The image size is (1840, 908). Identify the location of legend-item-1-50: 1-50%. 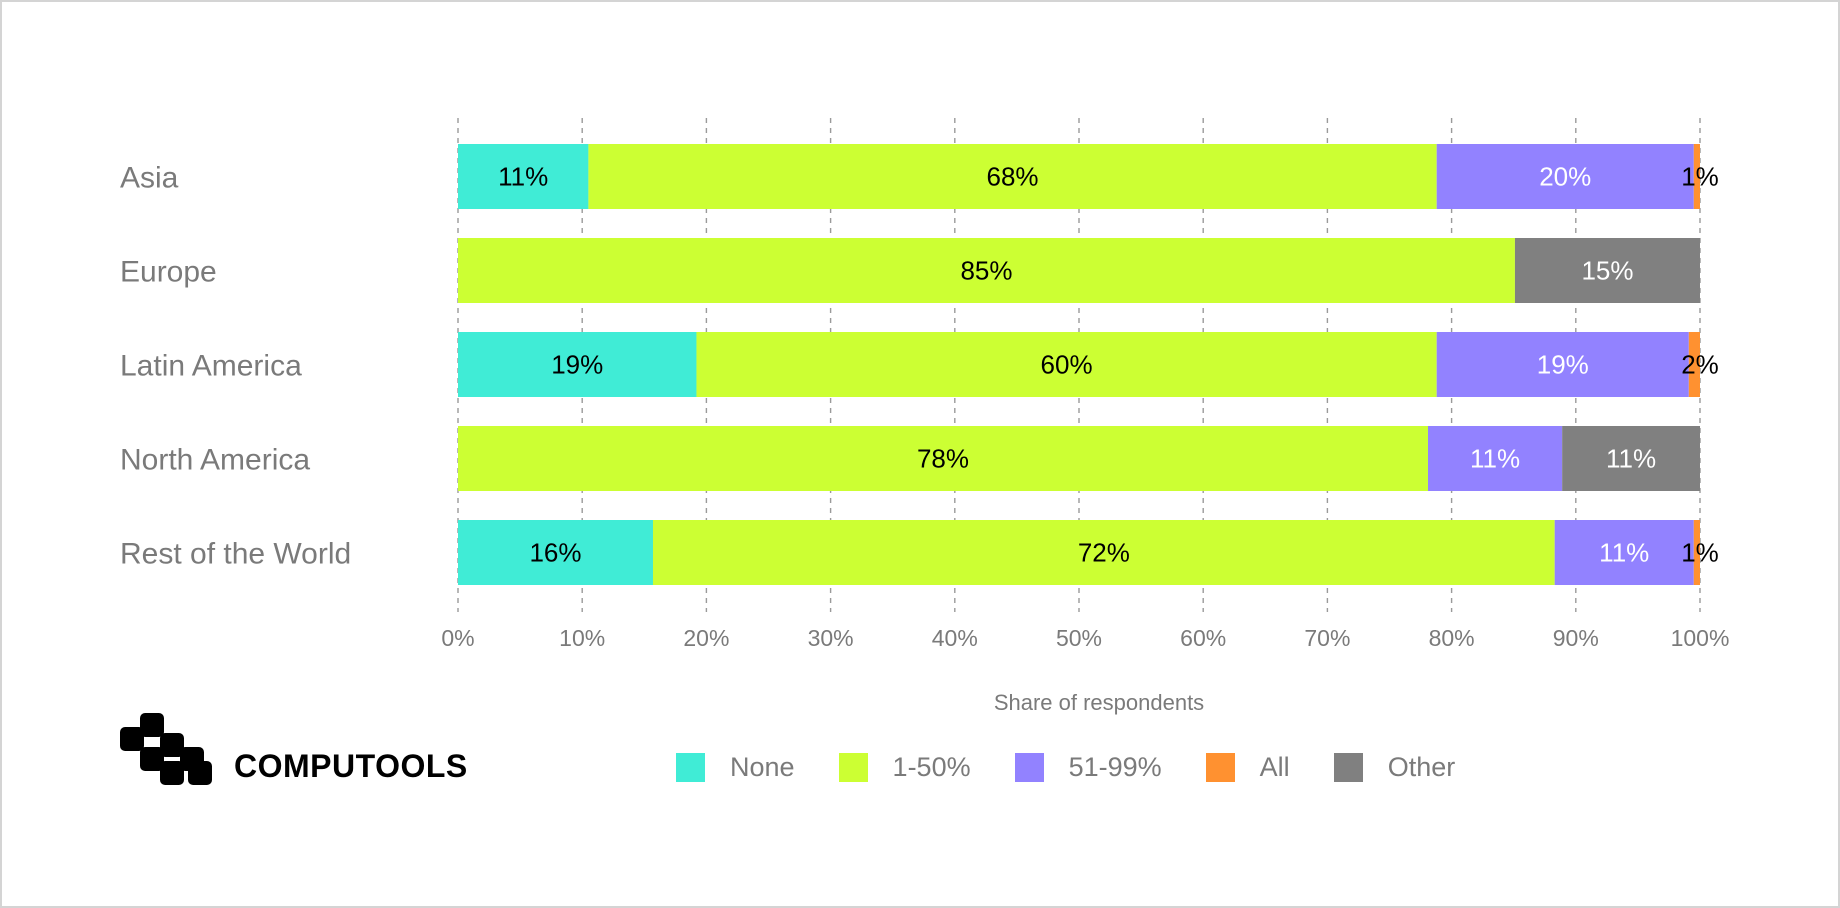
(904, 767).